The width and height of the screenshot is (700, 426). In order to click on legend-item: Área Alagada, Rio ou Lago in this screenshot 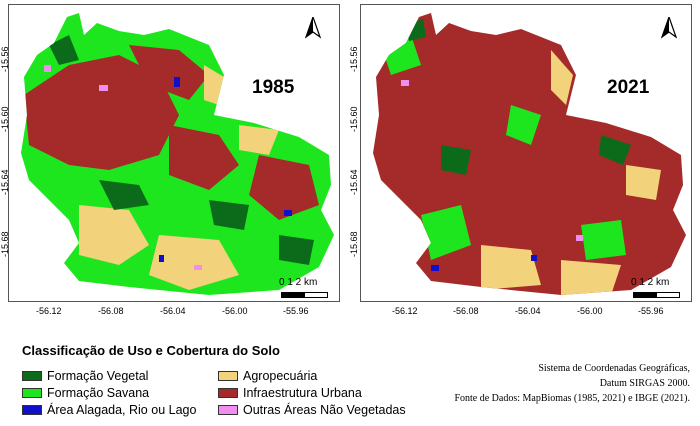, I will do `click(109, 410)`.